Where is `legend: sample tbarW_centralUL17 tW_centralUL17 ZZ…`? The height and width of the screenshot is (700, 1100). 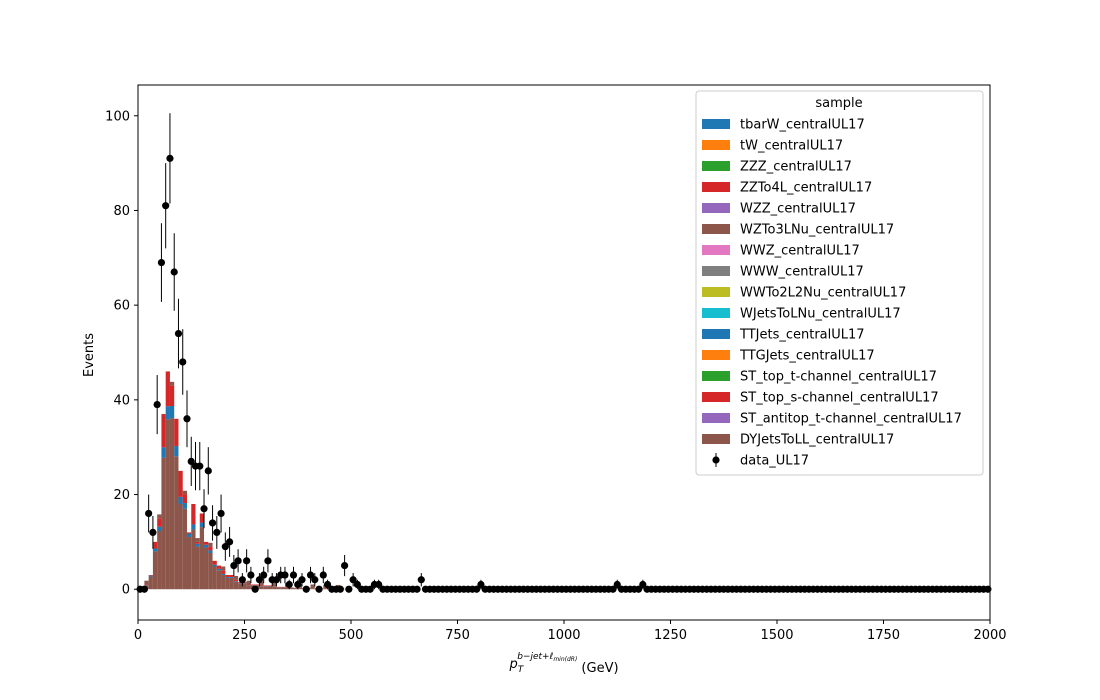
legend: sample tbarW_centralUL17 tW_centralUL17 ZZ… is located at coordinates (839, 283).